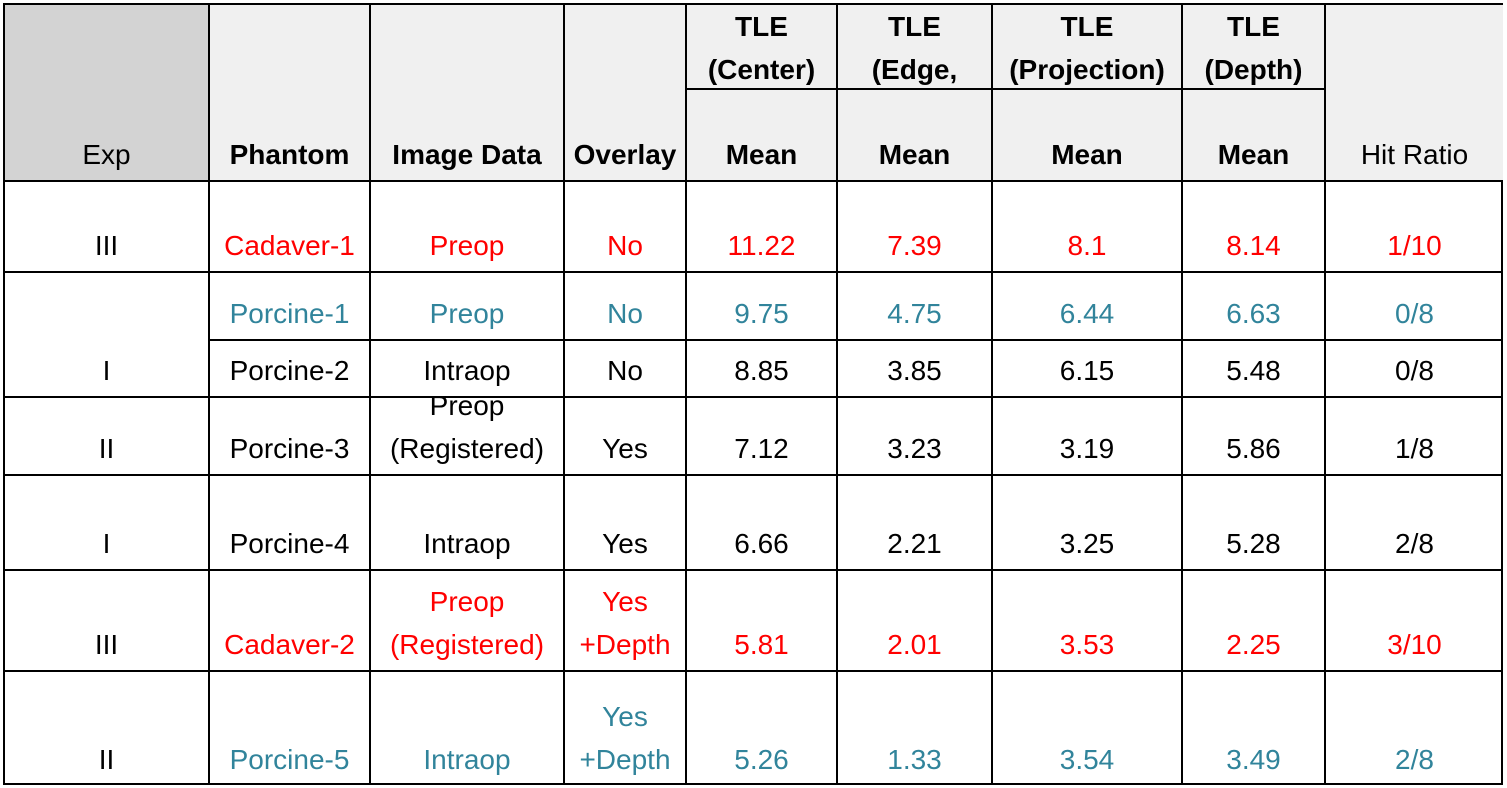  I want to click on header-edge-mean: Mean, so click(913, 134).